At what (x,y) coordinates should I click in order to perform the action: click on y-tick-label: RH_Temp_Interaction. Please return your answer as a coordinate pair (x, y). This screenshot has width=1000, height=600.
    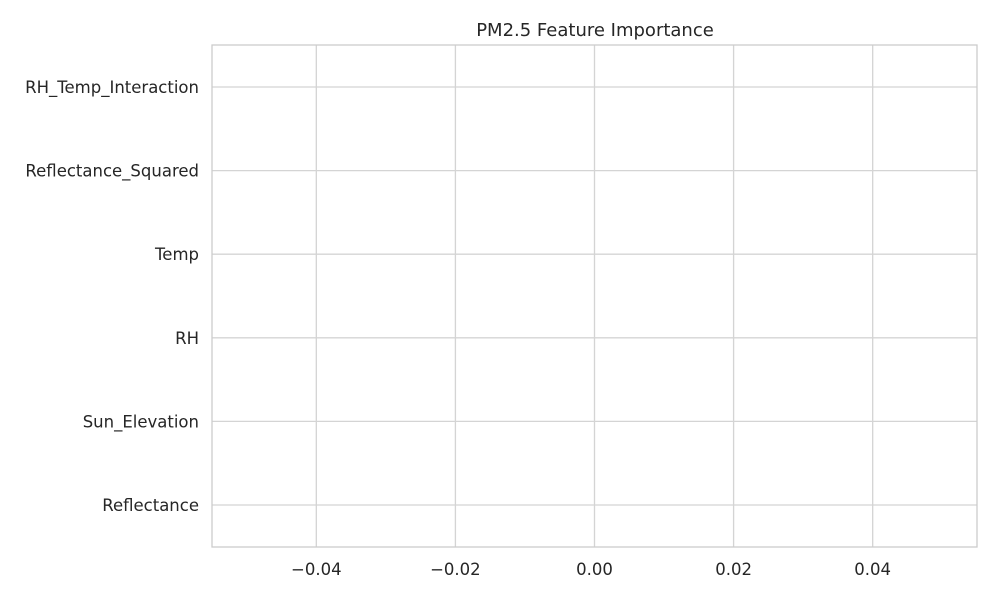
    Looking at the image, I should click on (112, 88).